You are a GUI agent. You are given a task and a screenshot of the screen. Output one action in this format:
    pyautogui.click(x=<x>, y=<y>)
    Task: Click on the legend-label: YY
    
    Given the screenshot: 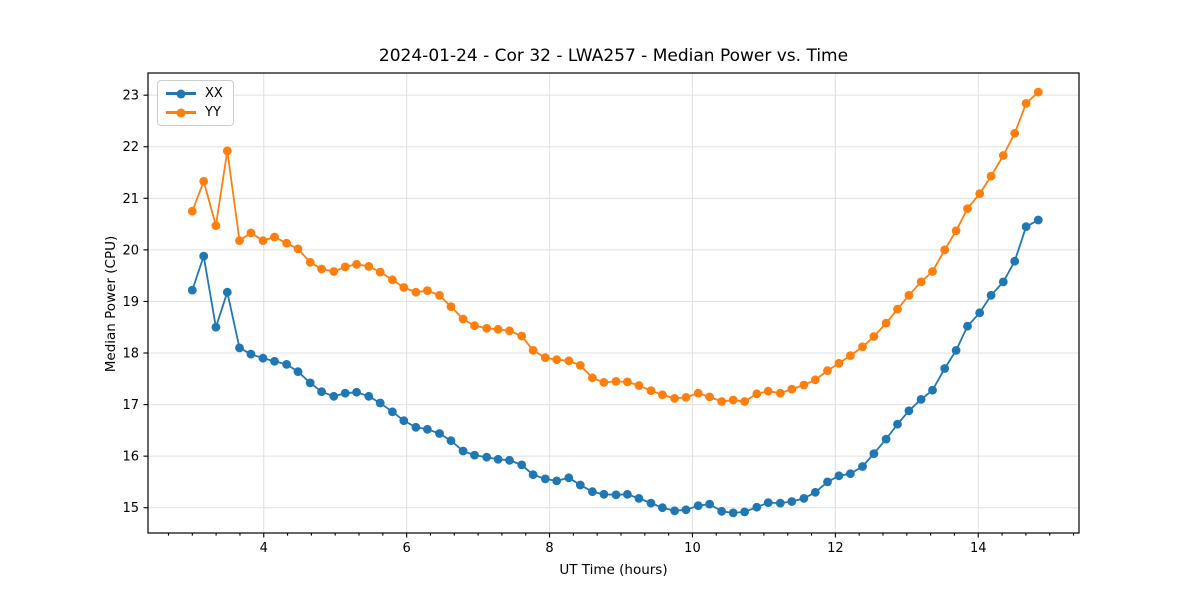 What is the action you would take?
    pyautogui.click(x=213, y=112)
    